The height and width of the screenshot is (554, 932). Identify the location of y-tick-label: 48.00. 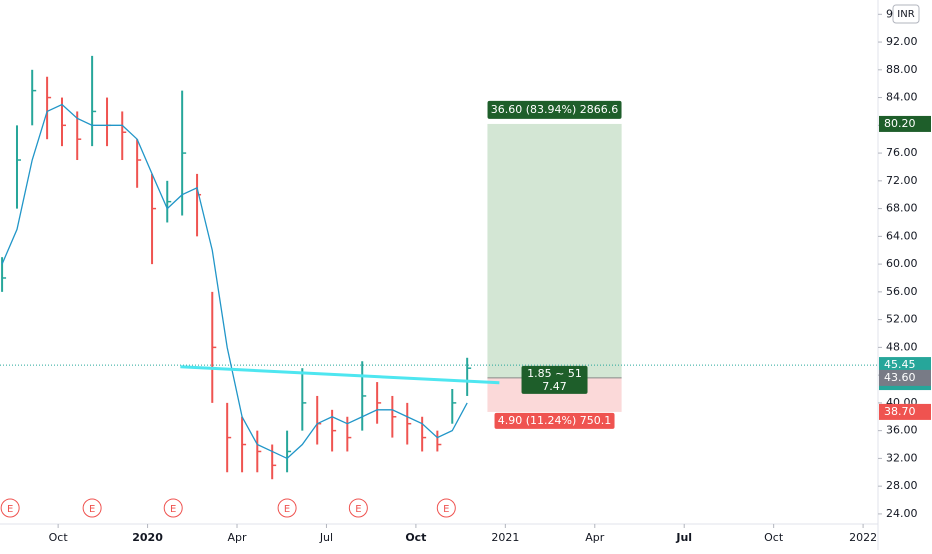
(902, 346).